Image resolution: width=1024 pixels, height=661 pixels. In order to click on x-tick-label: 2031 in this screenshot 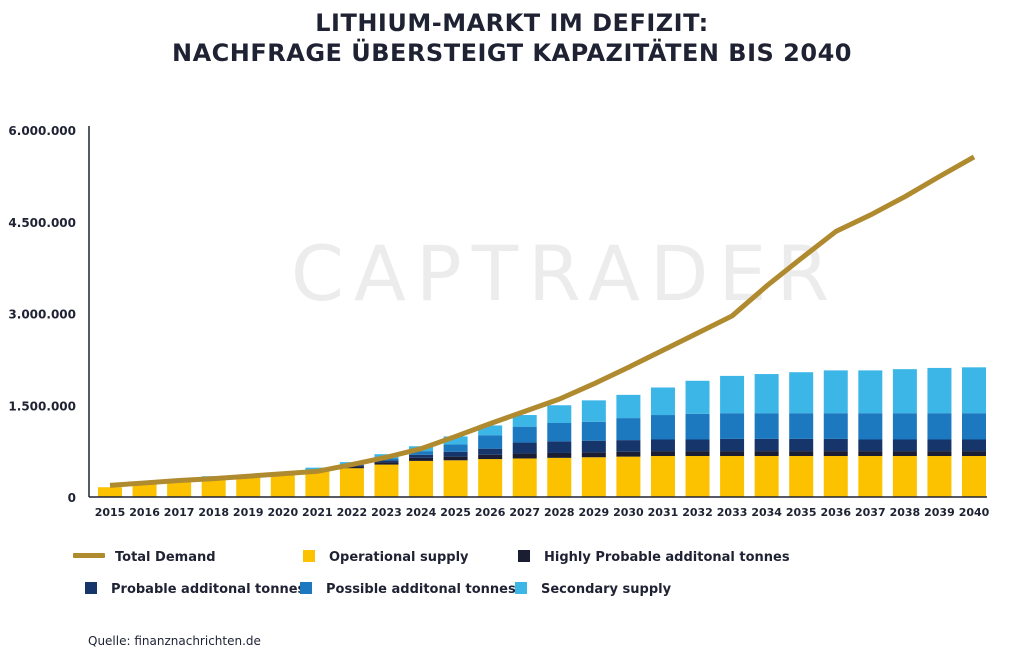, I will do `click(663, 512)`.